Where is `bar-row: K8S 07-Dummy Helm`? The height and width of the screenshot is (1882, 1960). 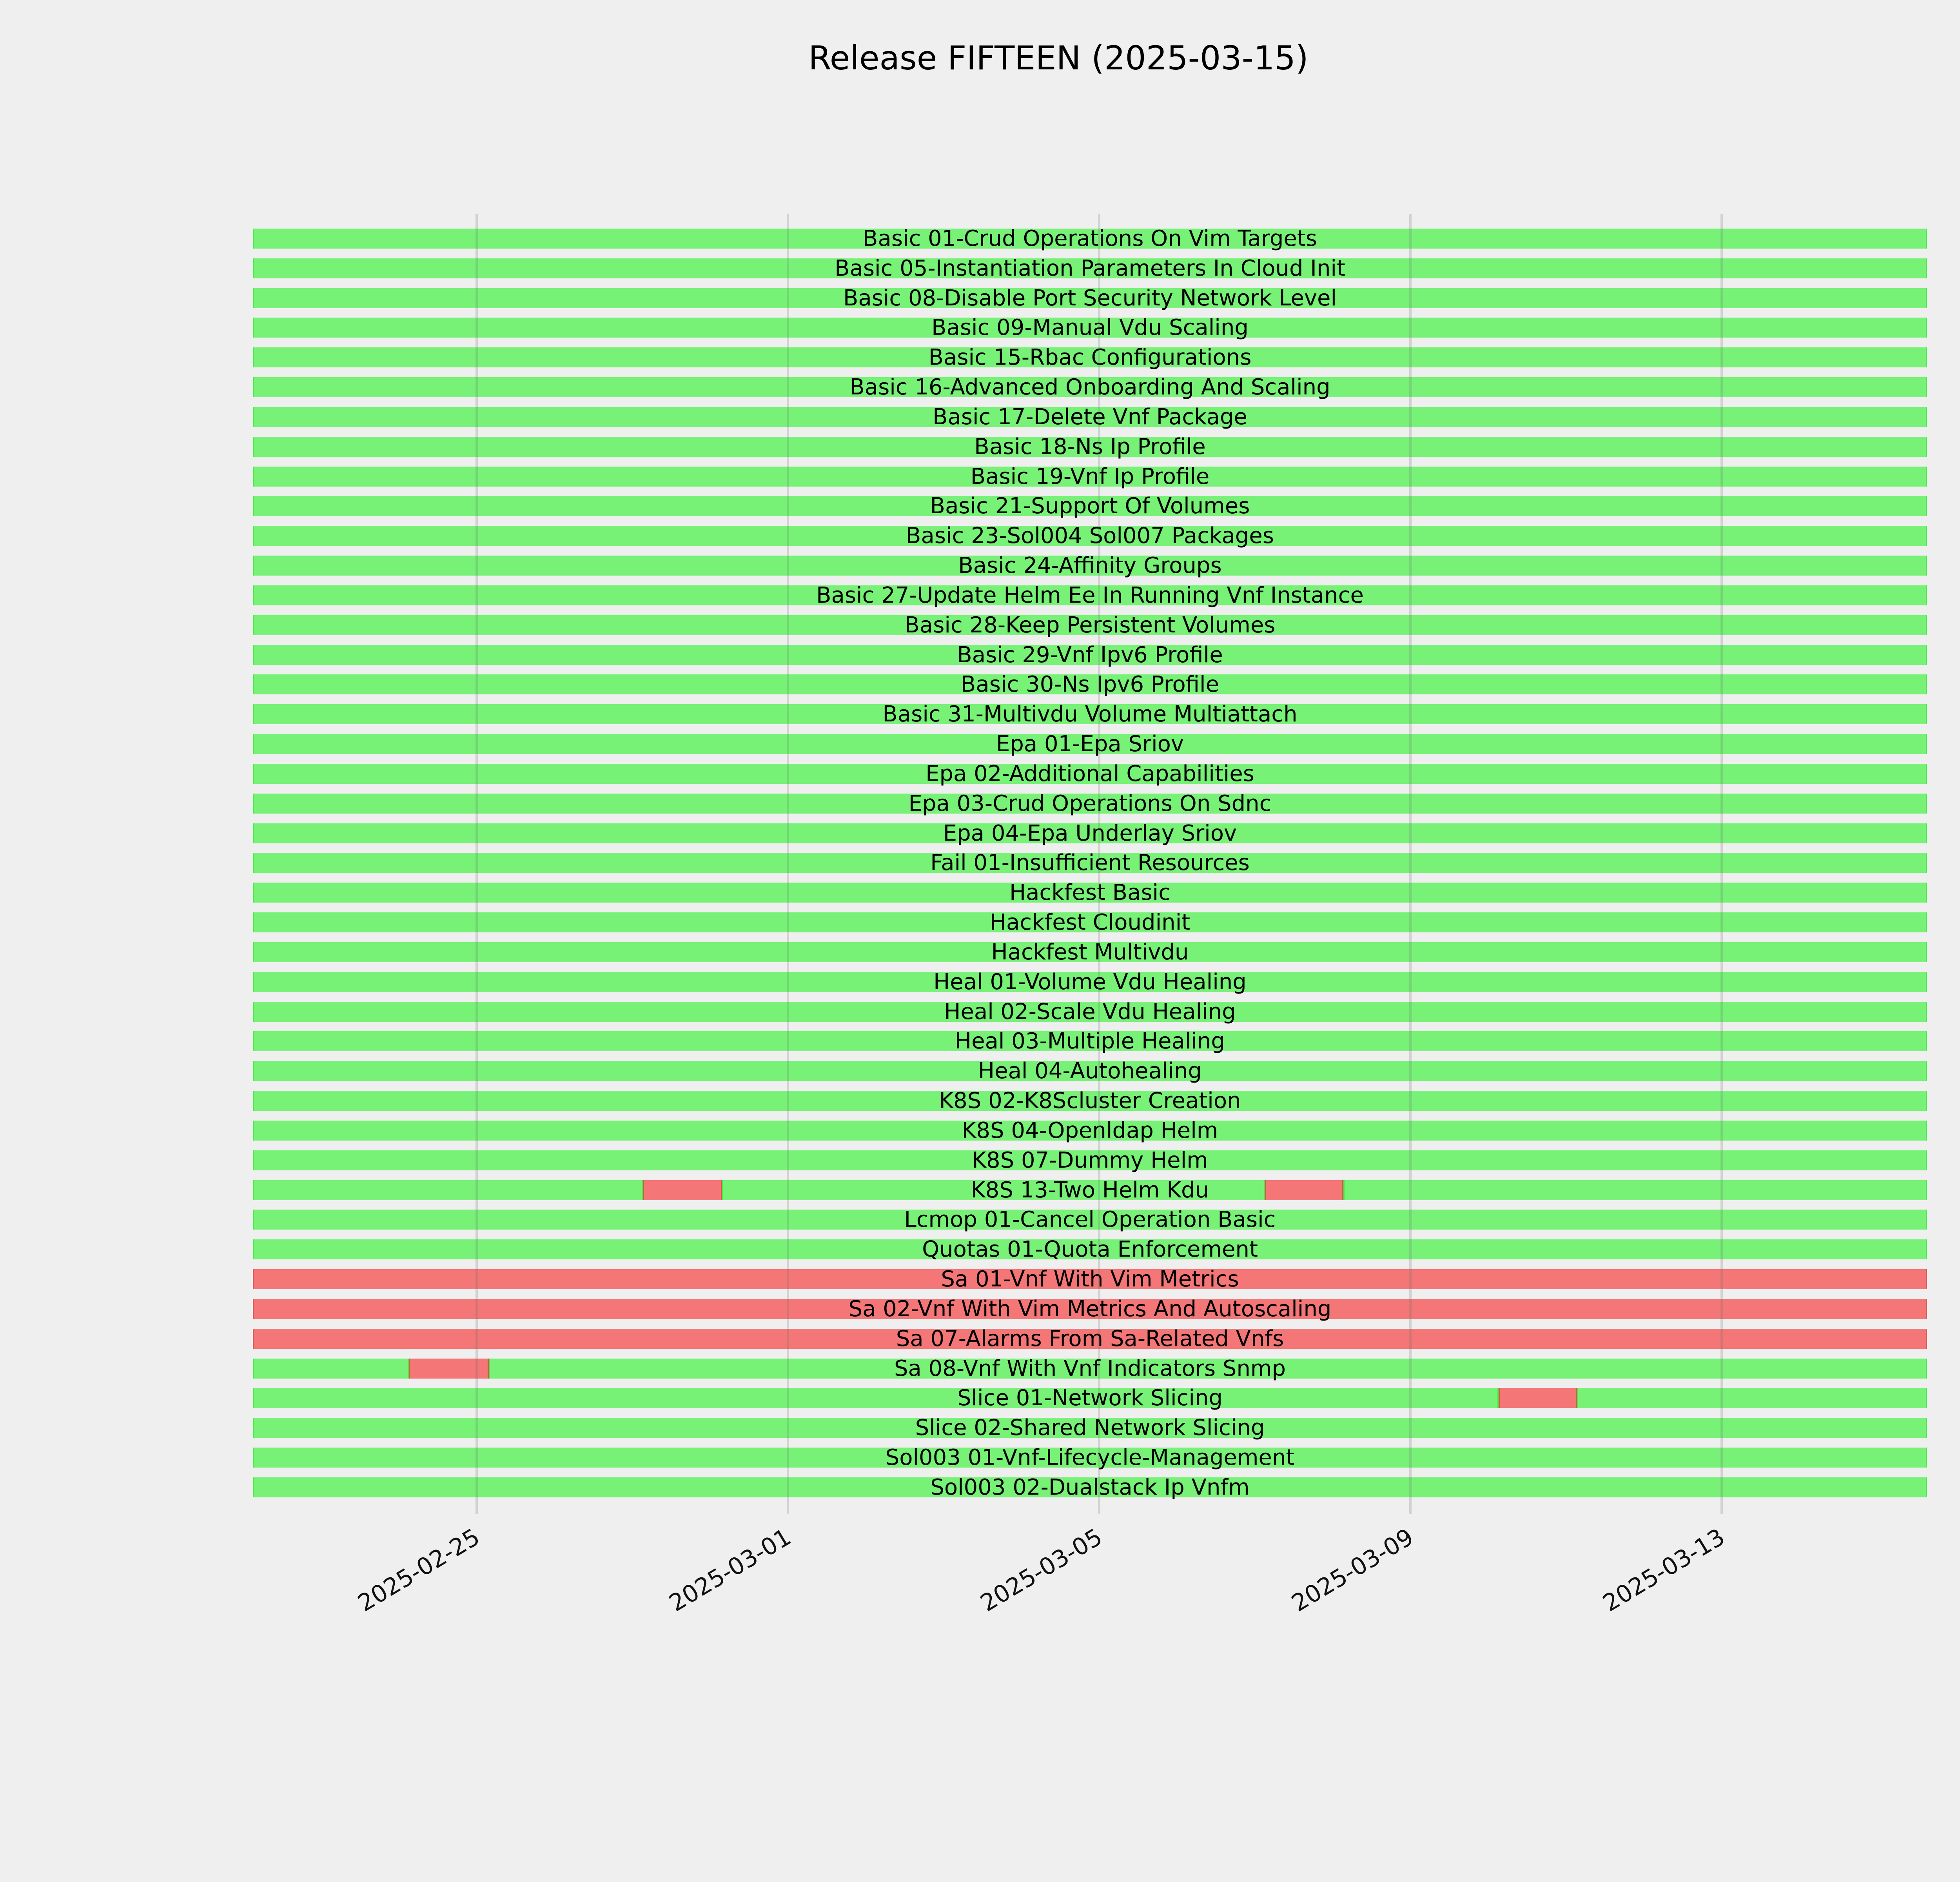 bar-row: K8S 07-Dummy Helm is located at coordinates (1090, 1160).